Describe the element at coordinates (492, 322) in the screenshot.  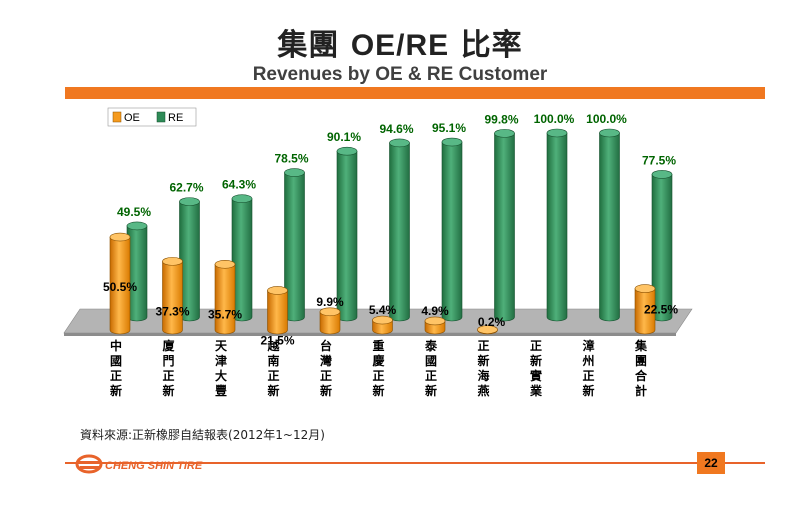
I see `data-label-oe-7: 0.2%` at that location.